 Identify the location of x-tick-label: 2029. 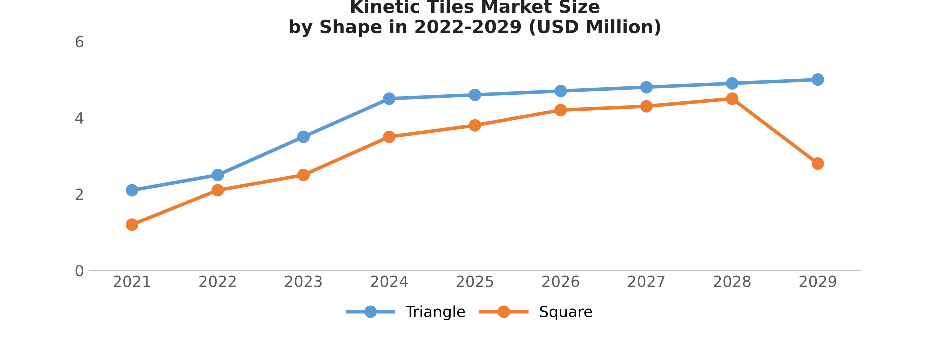
(818, 282).